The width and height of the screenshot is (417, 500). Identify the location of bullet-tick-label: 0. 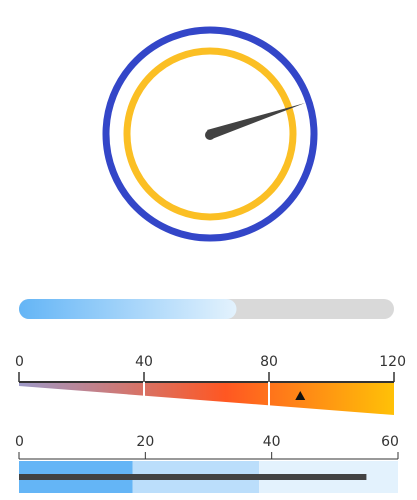
(19, 442).